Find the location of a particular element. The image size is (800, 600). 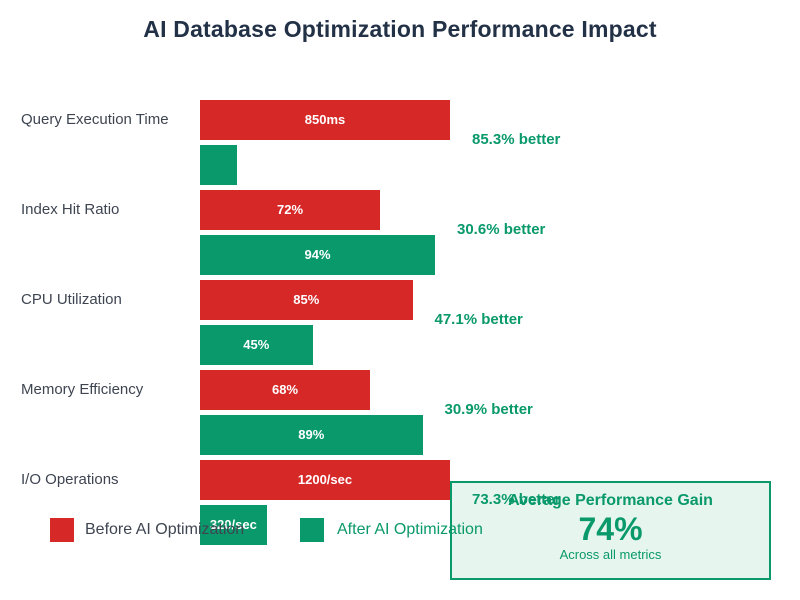

summary-subtitle: Across all metrics is located at coordinates (610, 554).